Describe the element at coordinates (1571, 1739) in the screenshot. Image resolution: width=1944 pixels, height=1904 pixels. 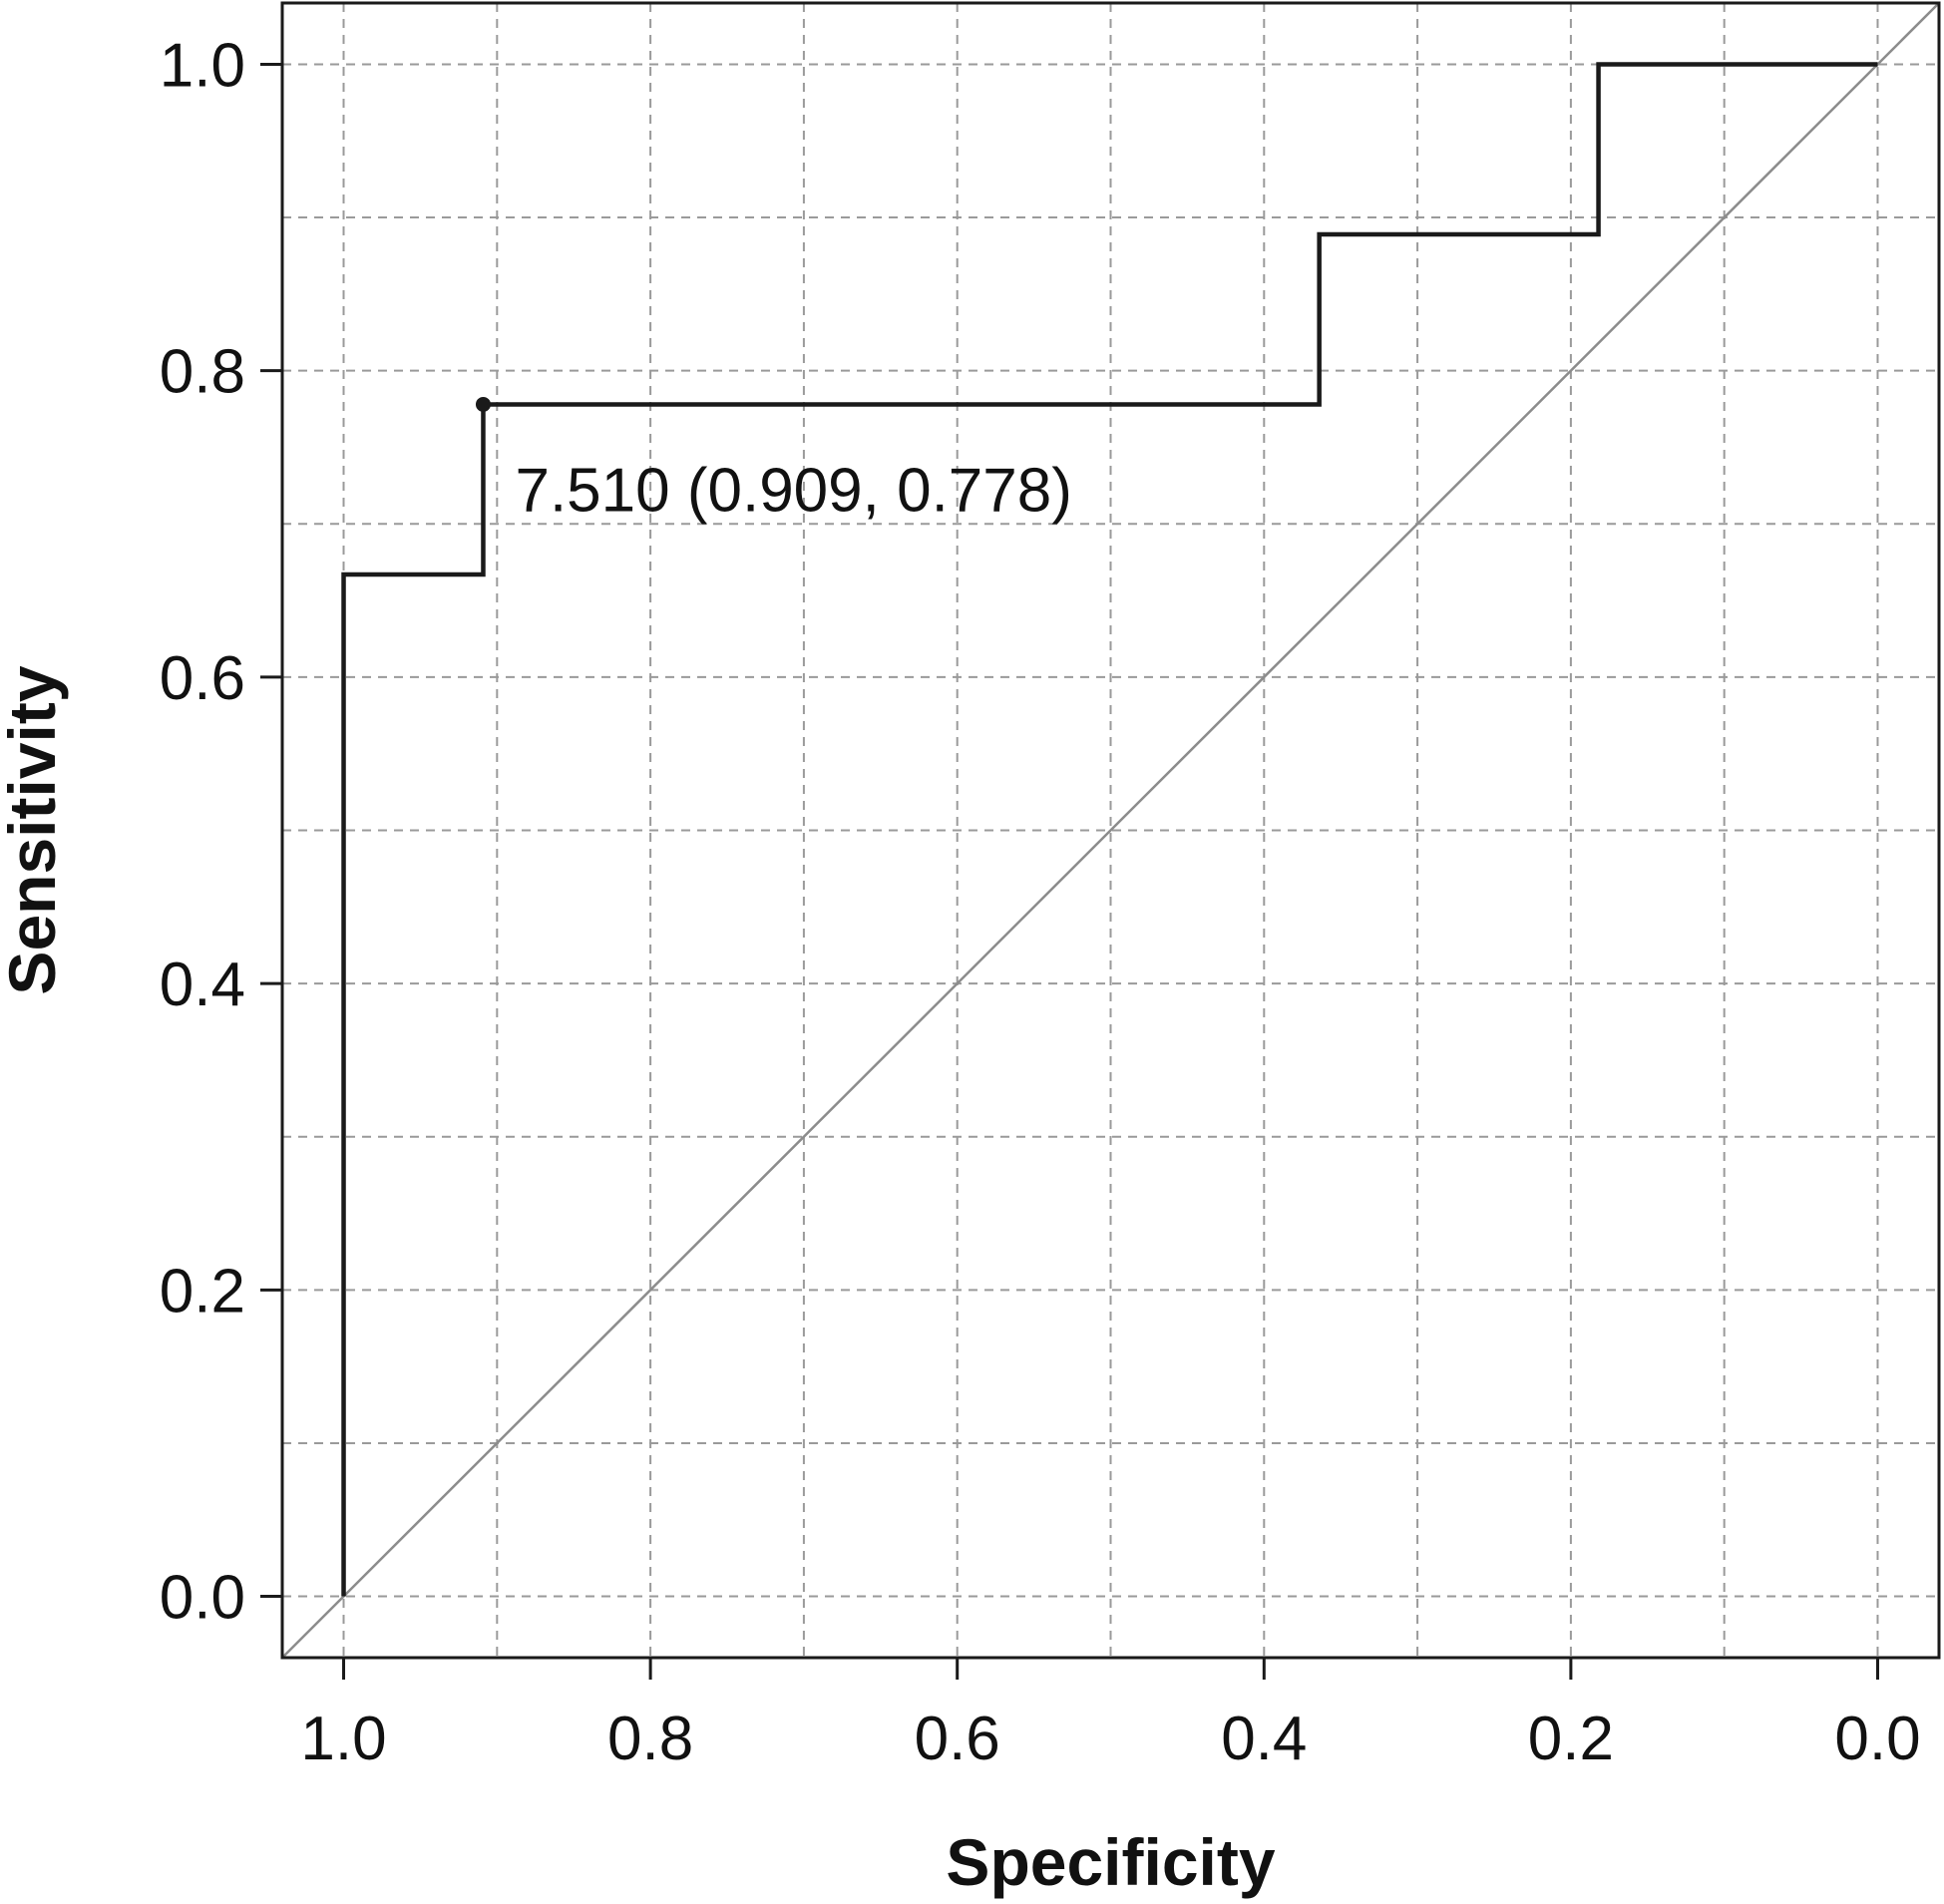
I see `x-tick-label: 0.2` at that location.